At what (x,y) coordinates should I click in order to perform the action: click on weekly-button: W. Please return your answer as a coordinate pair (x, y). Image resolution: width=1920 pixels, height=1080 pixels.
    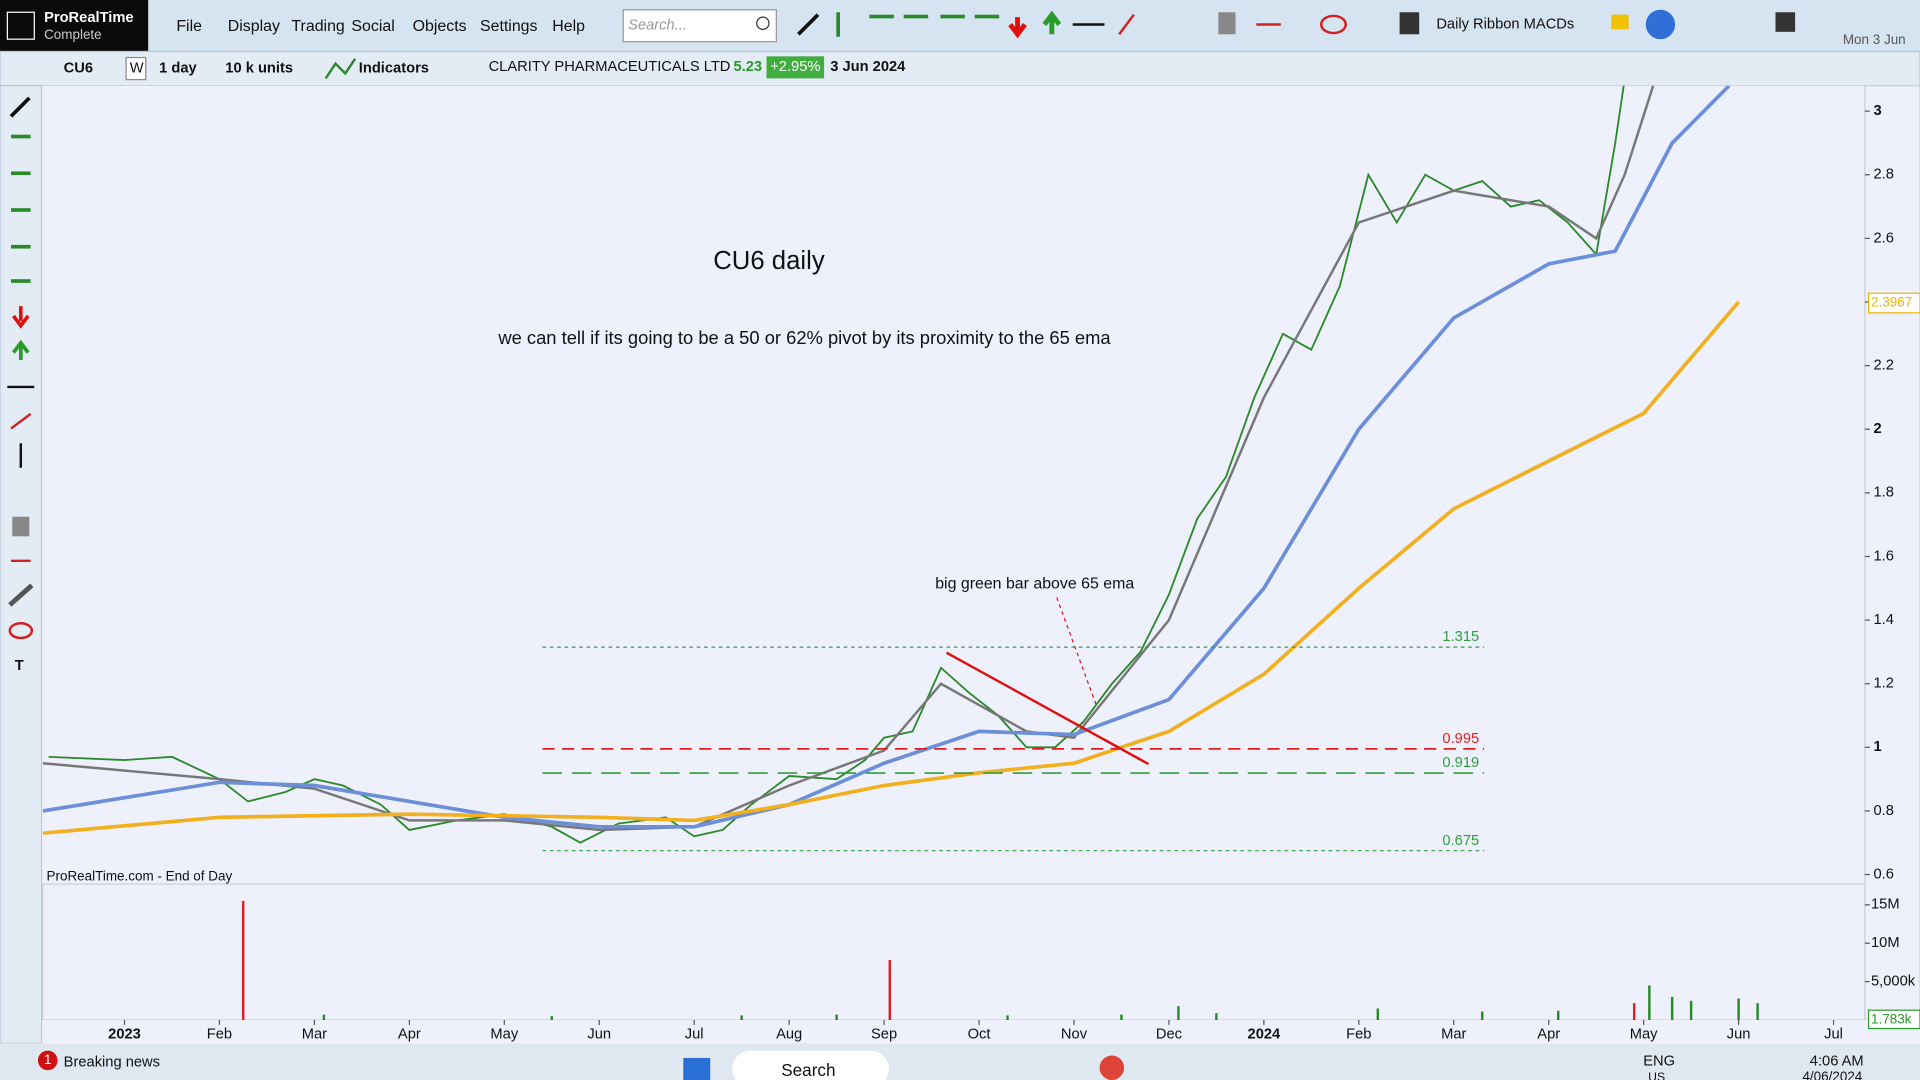
    Looking at the image, I should click on (137, 68).